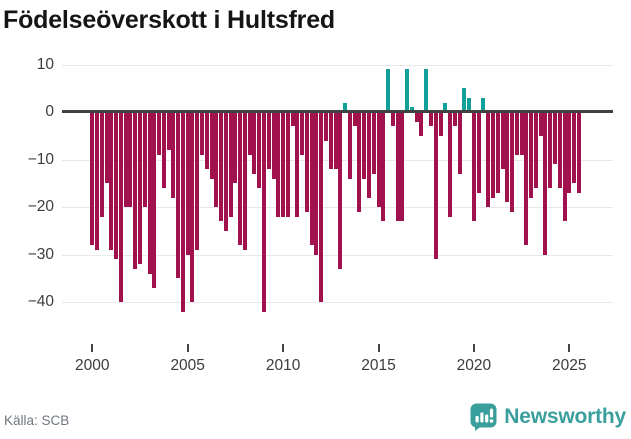  What do you see at coordinates (40, 206) in the screenshot?
I see `y-axis-tick-label: −20` at bounding box center [40, 206].